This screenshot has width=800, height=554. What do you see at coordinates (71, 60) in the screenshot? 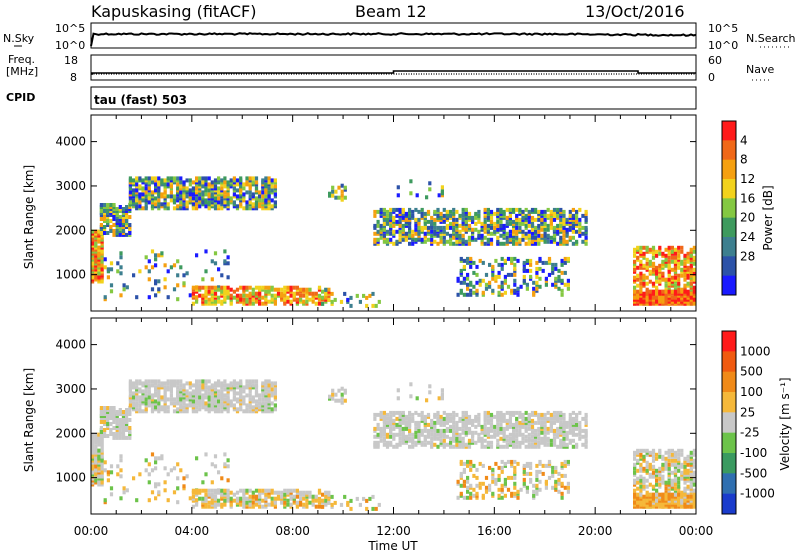
I see `freq-tick-top: 18` at bounding box center [71, 60].